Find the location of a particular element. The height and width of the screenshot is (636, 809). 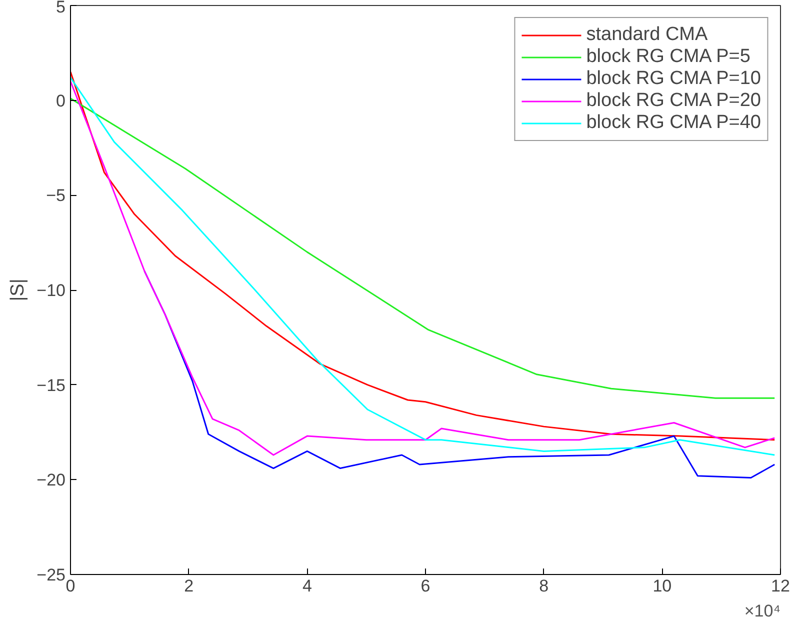

y-axis-title: |S| is located at coordinates (18, 290).